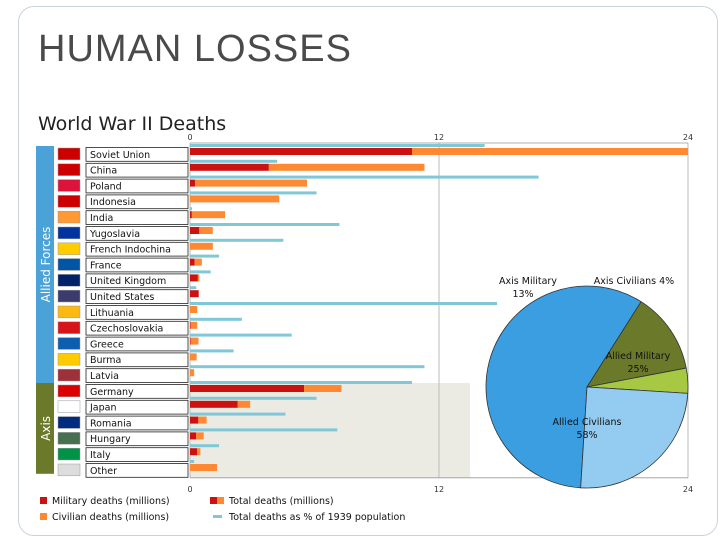 The image size is (728, 546). What do you see at coordinates (111, 501) in the screenshot?
I see `legend-label-military: Military deaths (millions)` at bounding box center [111, 501].